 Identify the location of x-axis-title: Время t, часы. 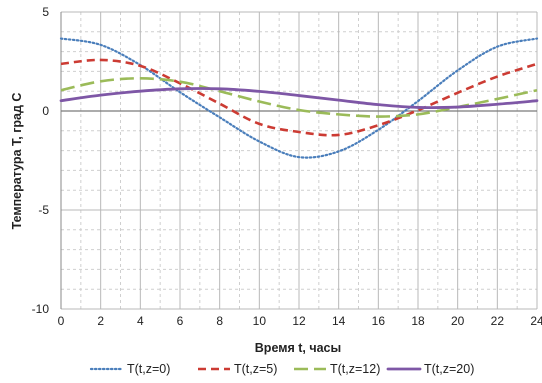
(298, 348).